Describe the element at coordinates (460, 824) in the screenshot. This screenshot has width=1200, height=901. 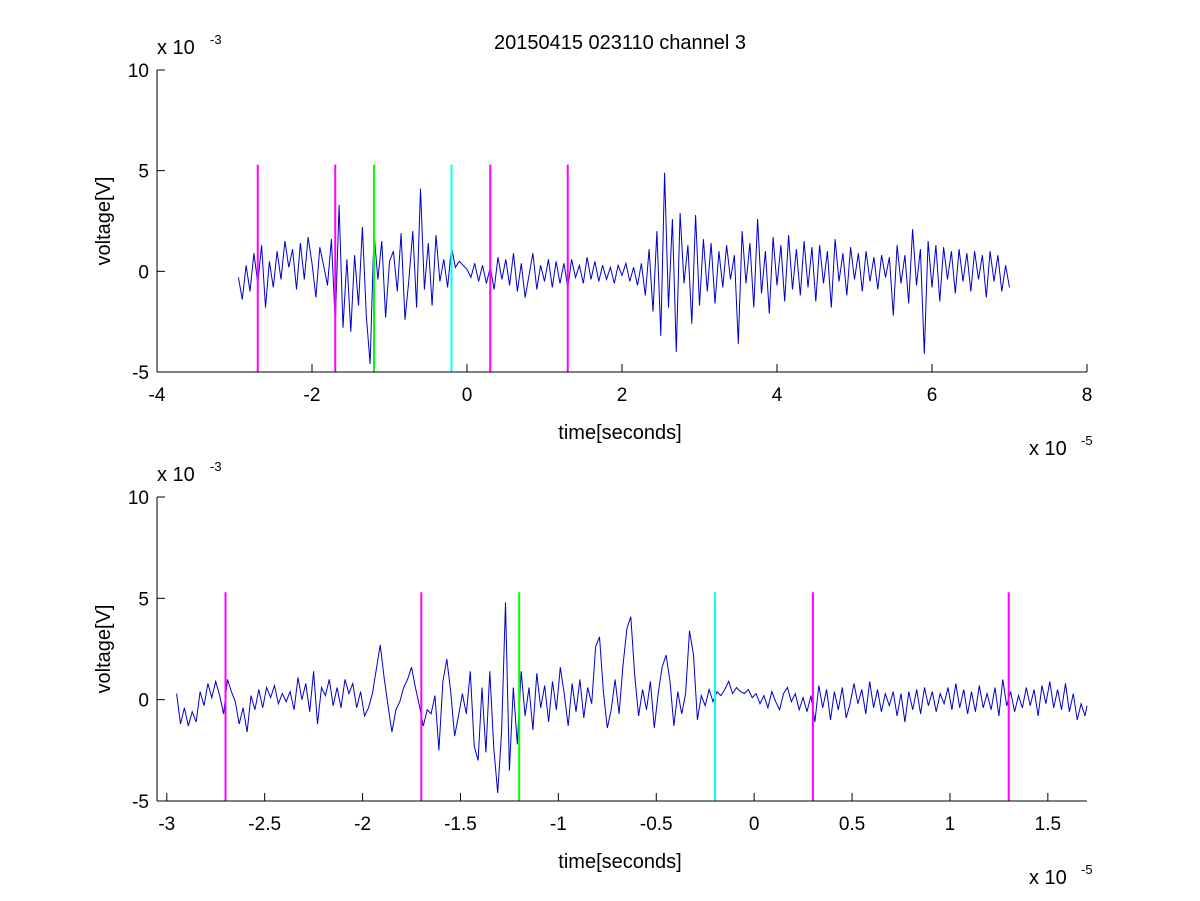
I see `x-tick-label: -1.5` at that location.